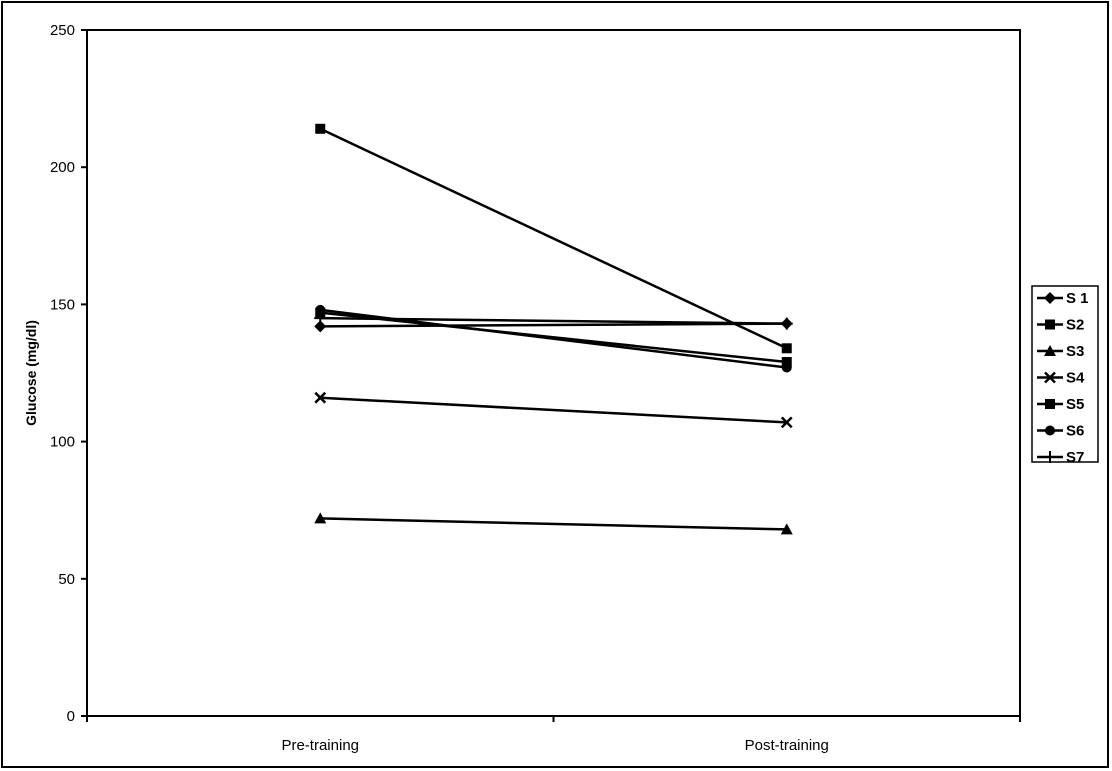 This screenshot has width=1112, height=771. What do you see at coordinates (1075, 431) in the screenshot?
I see `legend-label: S6` at bounding box center [1075, 431].